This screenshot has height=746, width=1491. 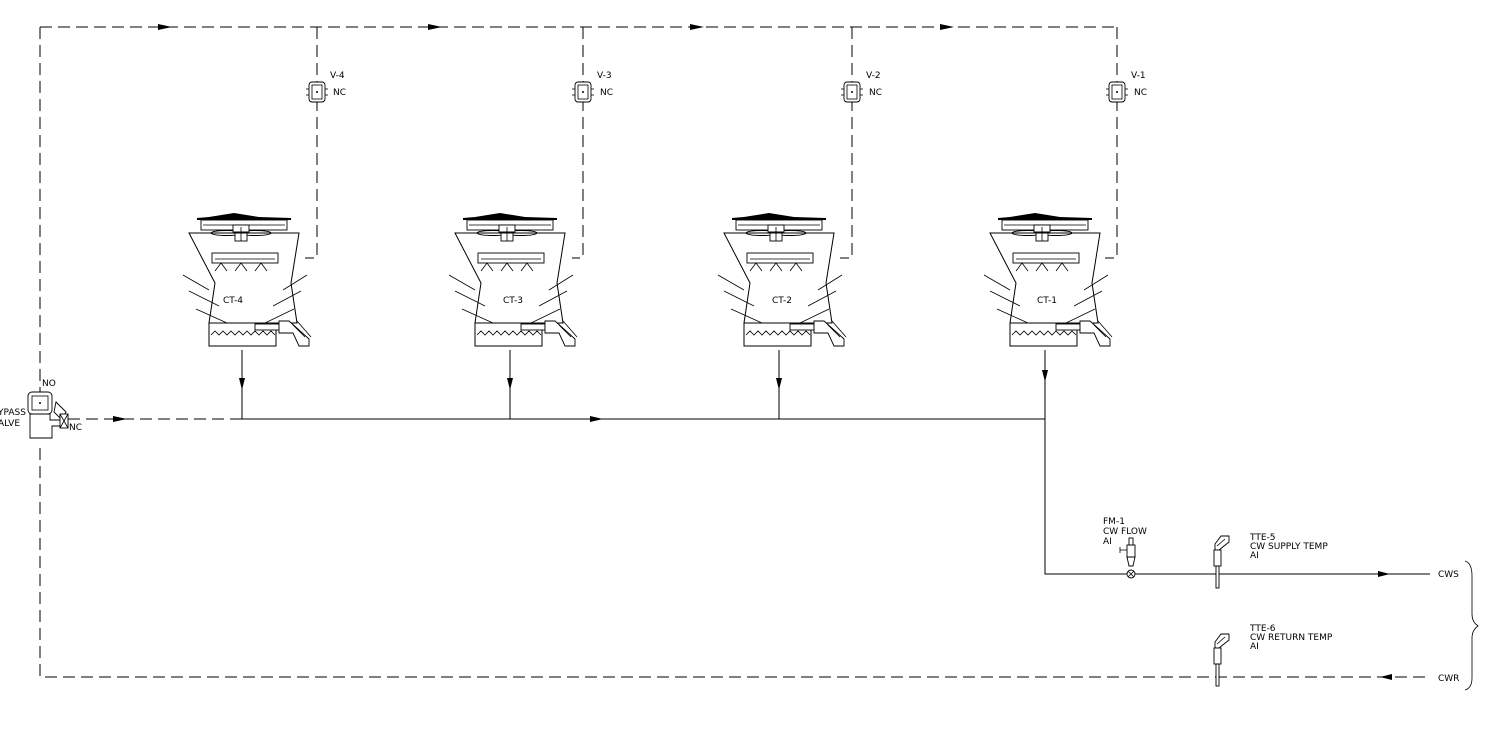 I want to click on cooling-tower-ct4: CT-4, so click(x=247, y=279).